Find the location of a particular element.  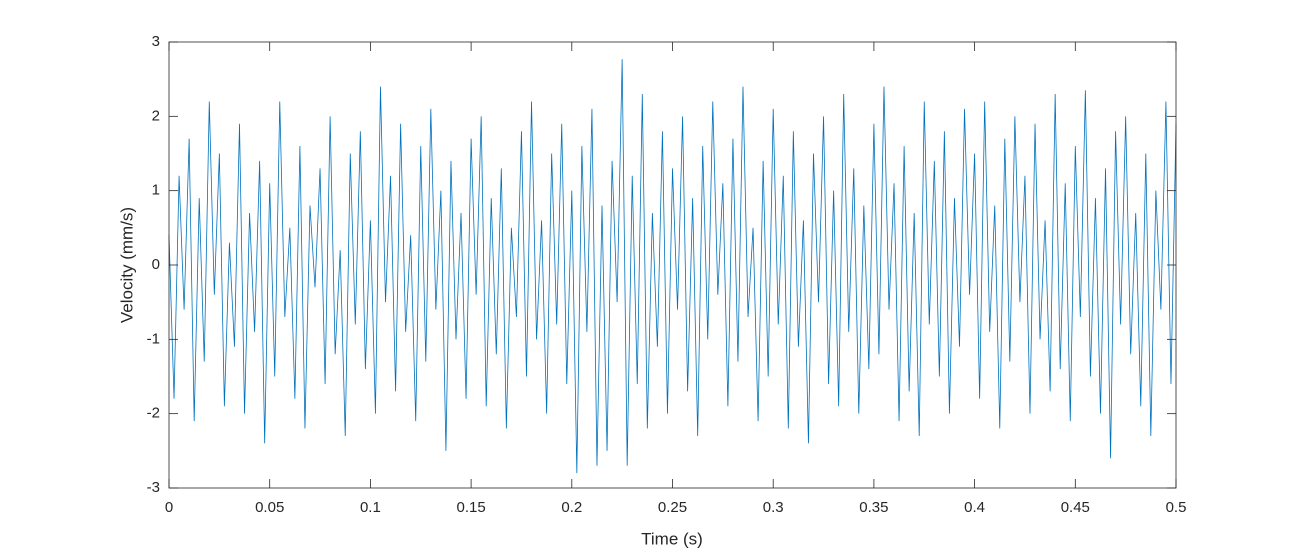

y-tick-label: 0 is located at coordinates (156, 264).